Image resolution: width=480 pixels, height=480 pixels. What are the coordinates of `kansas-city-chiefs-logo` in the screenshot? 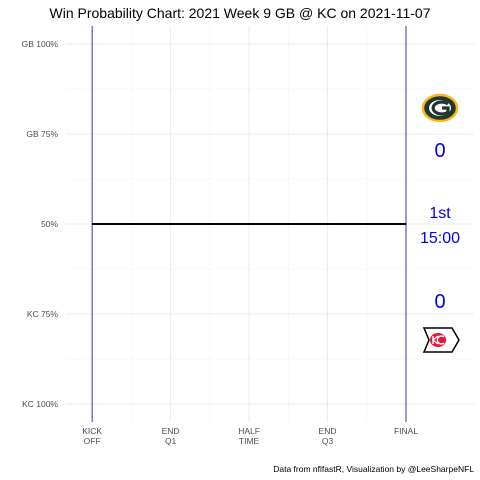 It's located at (441, 340).